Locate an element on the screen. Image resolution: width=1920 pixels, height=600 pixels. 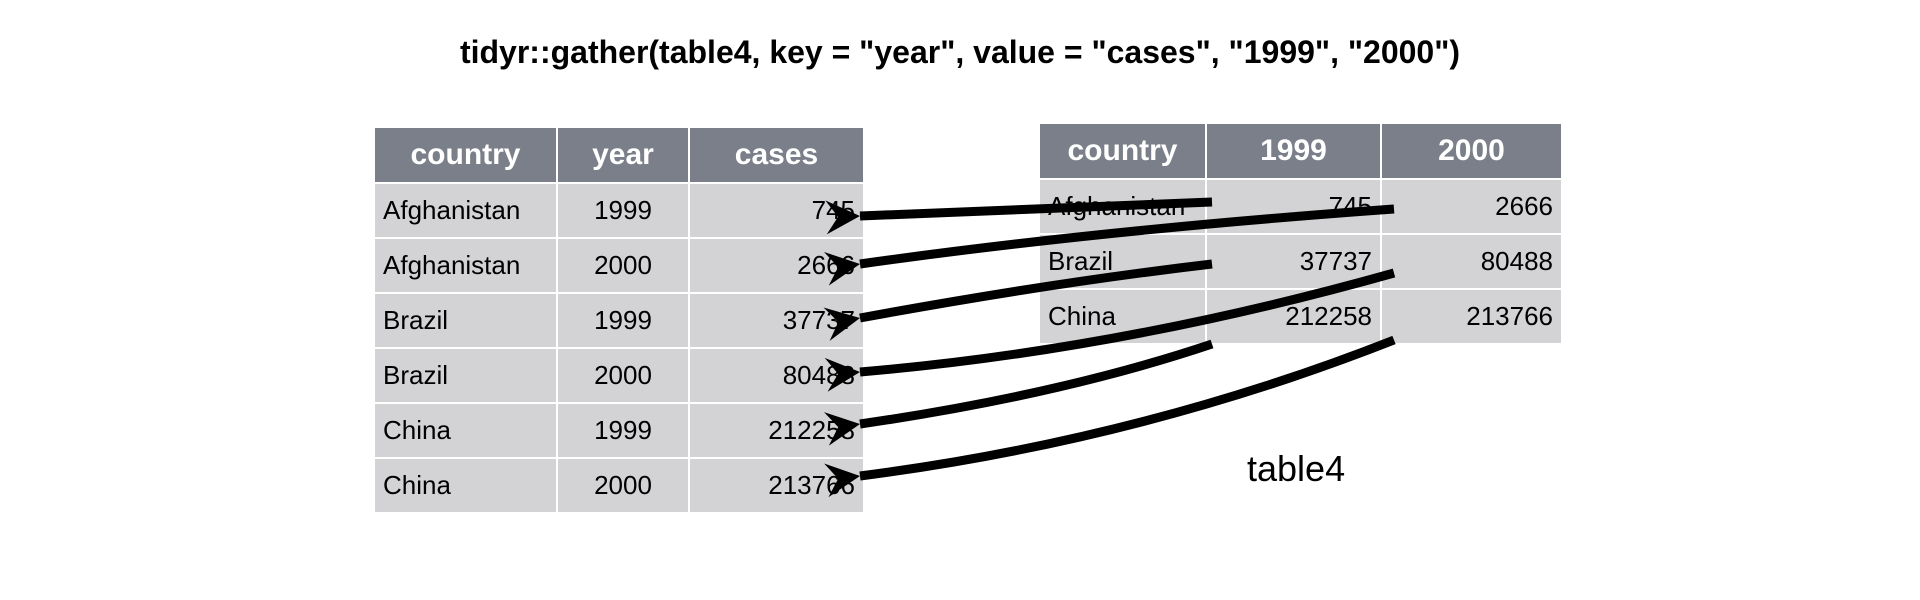
table-row: China 1999 212258 is located at coordinates (619, 430).